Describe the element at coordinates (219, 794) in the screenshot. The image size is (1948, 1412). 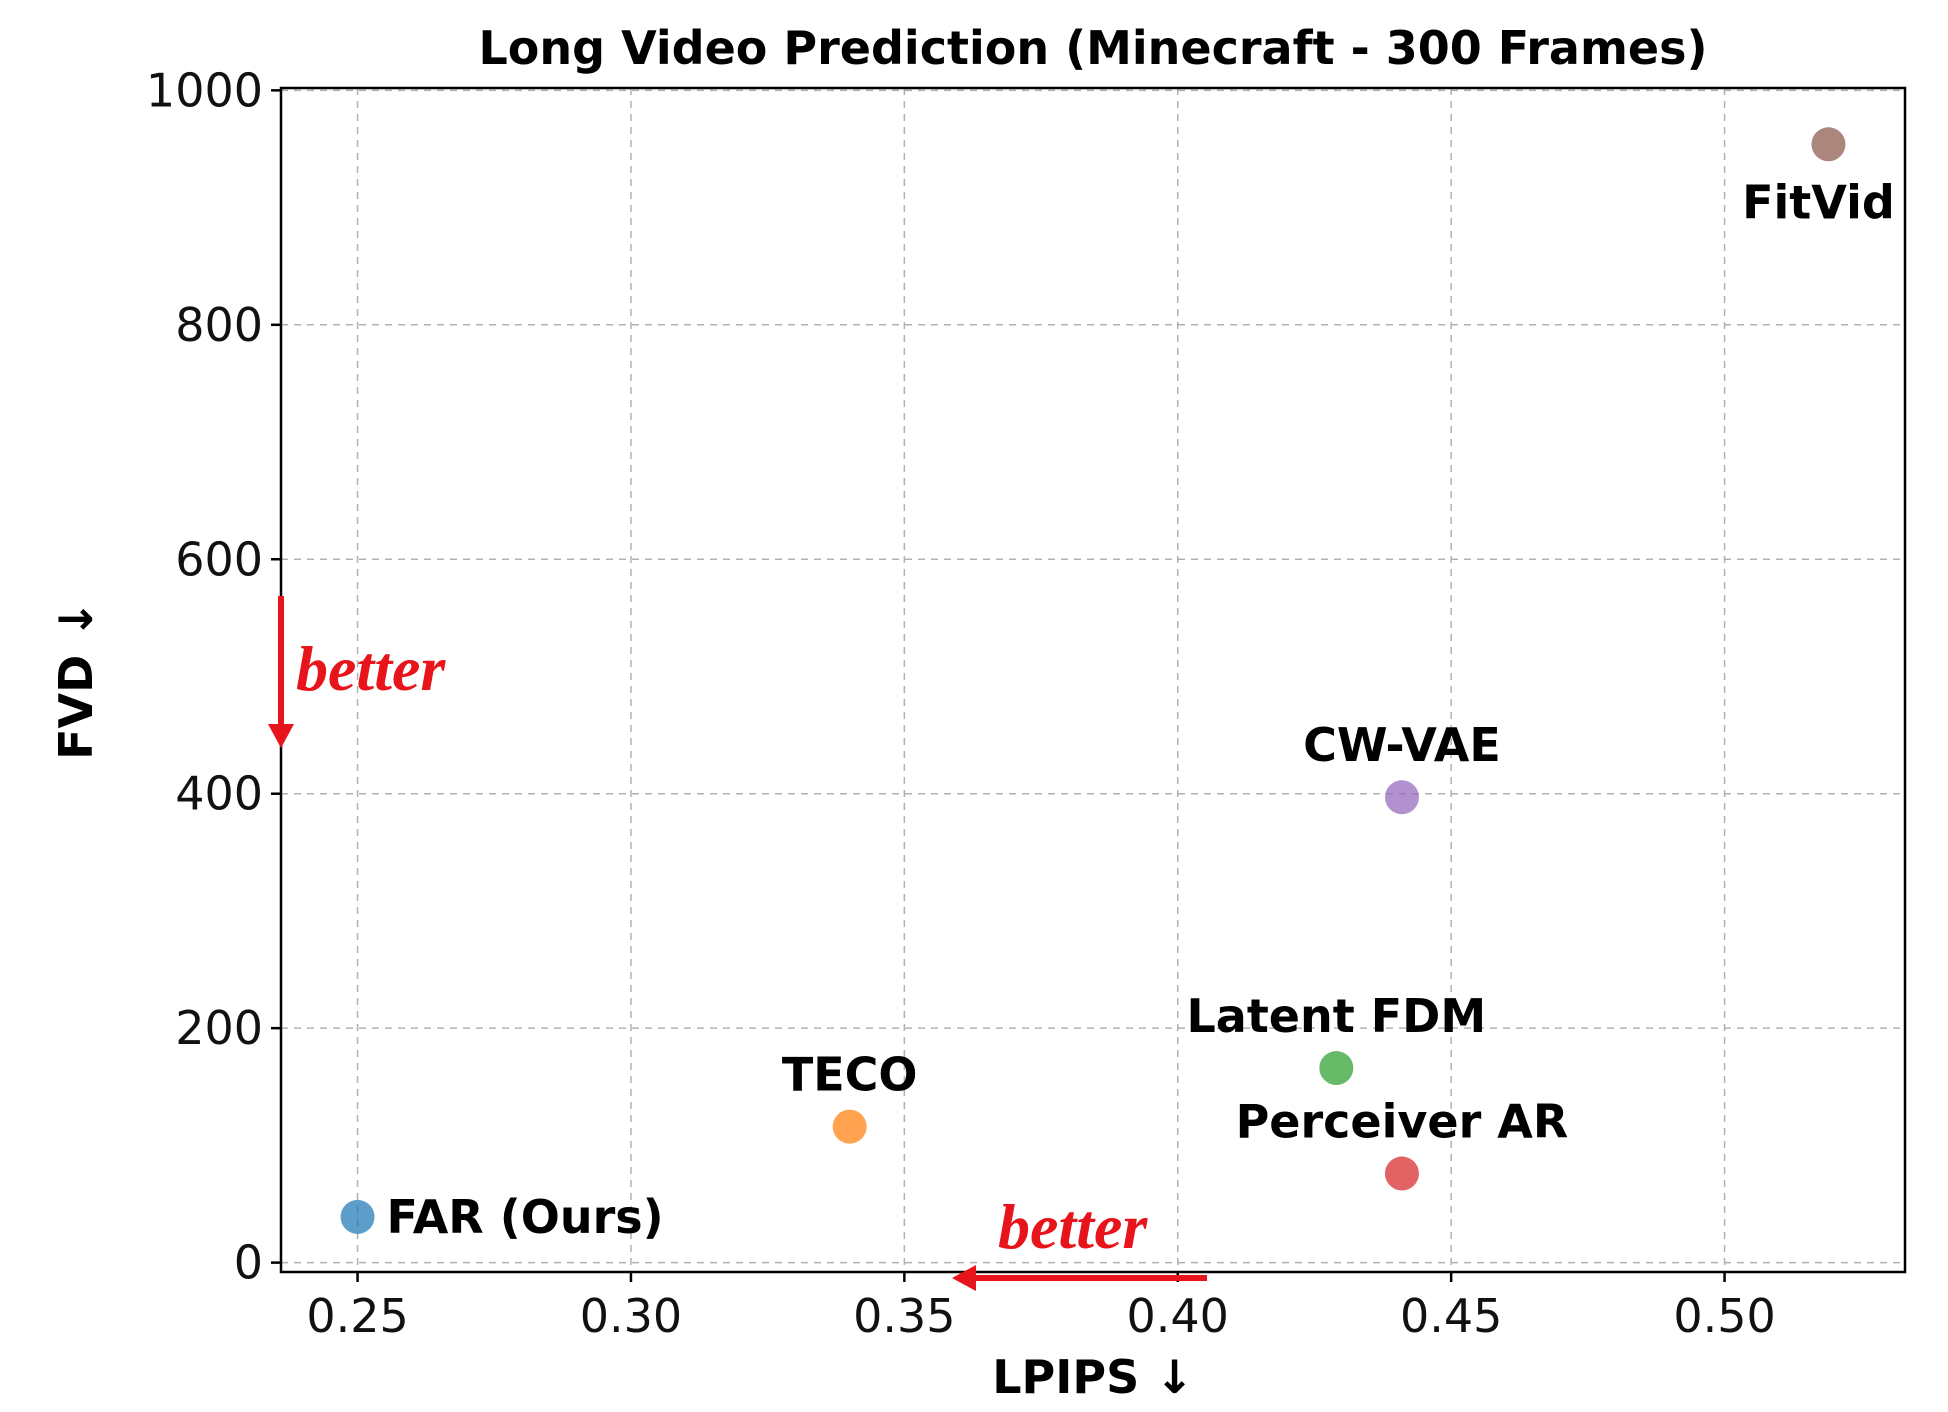
I see `y-tick-label: 400` at that location.